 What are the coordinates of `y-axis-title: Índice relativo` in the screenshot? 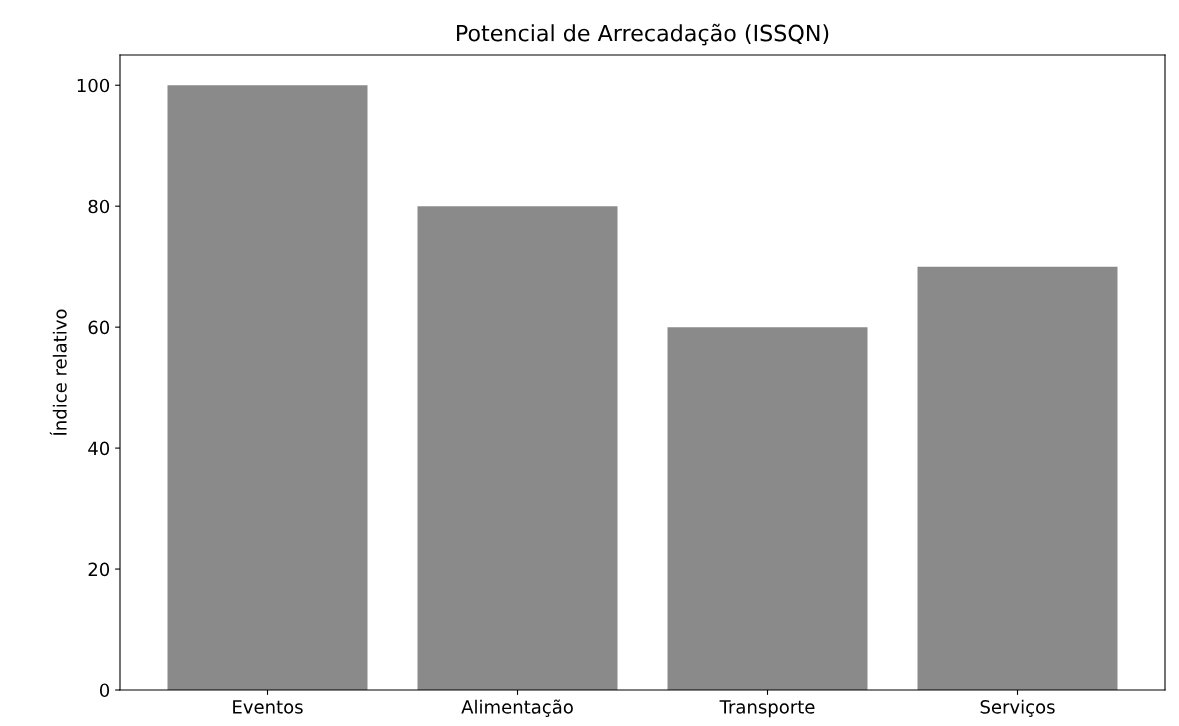 It's located at (58, 372).